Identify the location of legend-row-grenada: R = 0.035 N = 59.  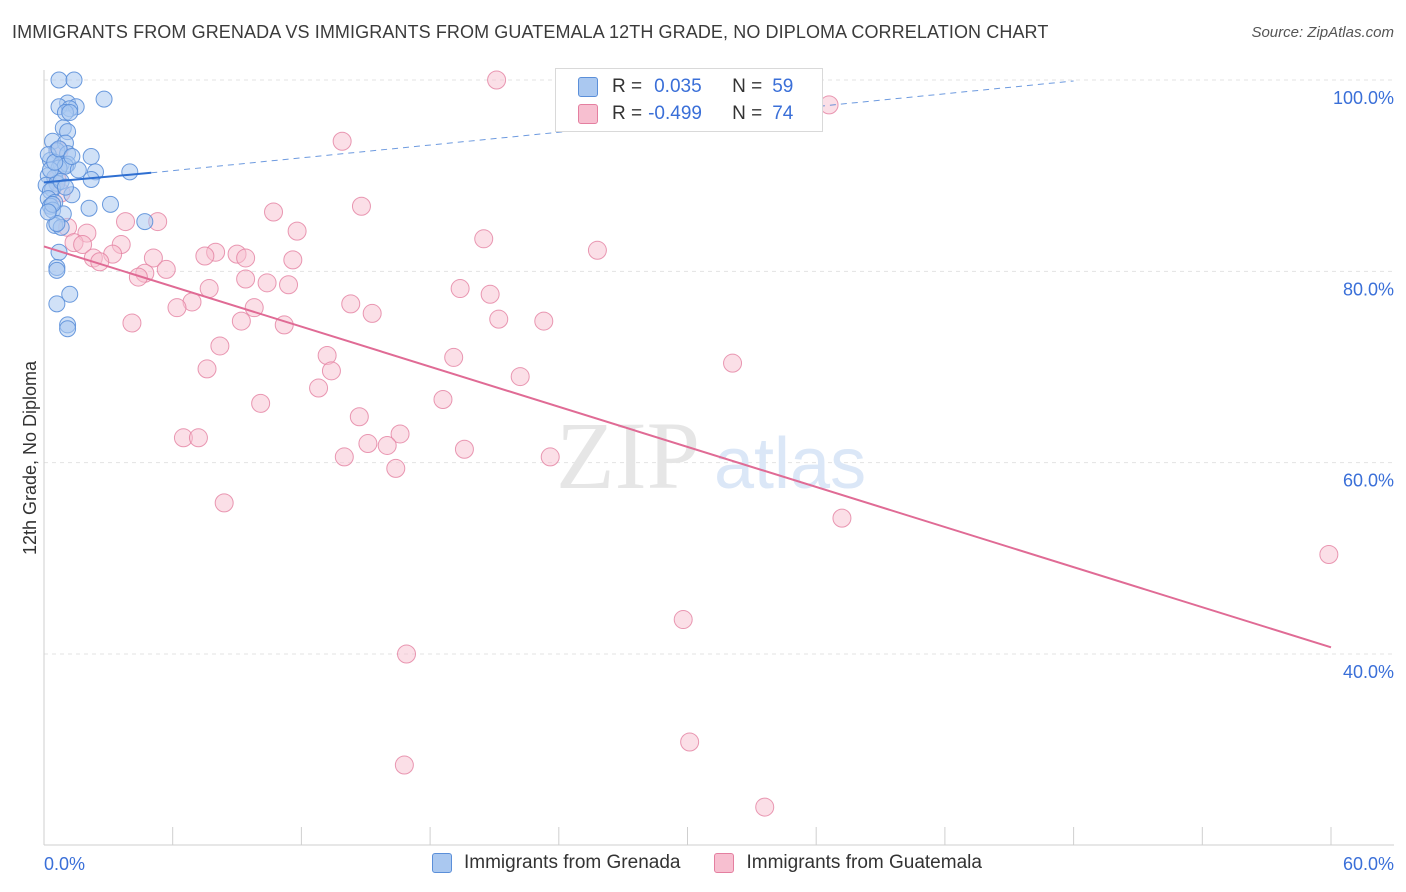
(685, 87).